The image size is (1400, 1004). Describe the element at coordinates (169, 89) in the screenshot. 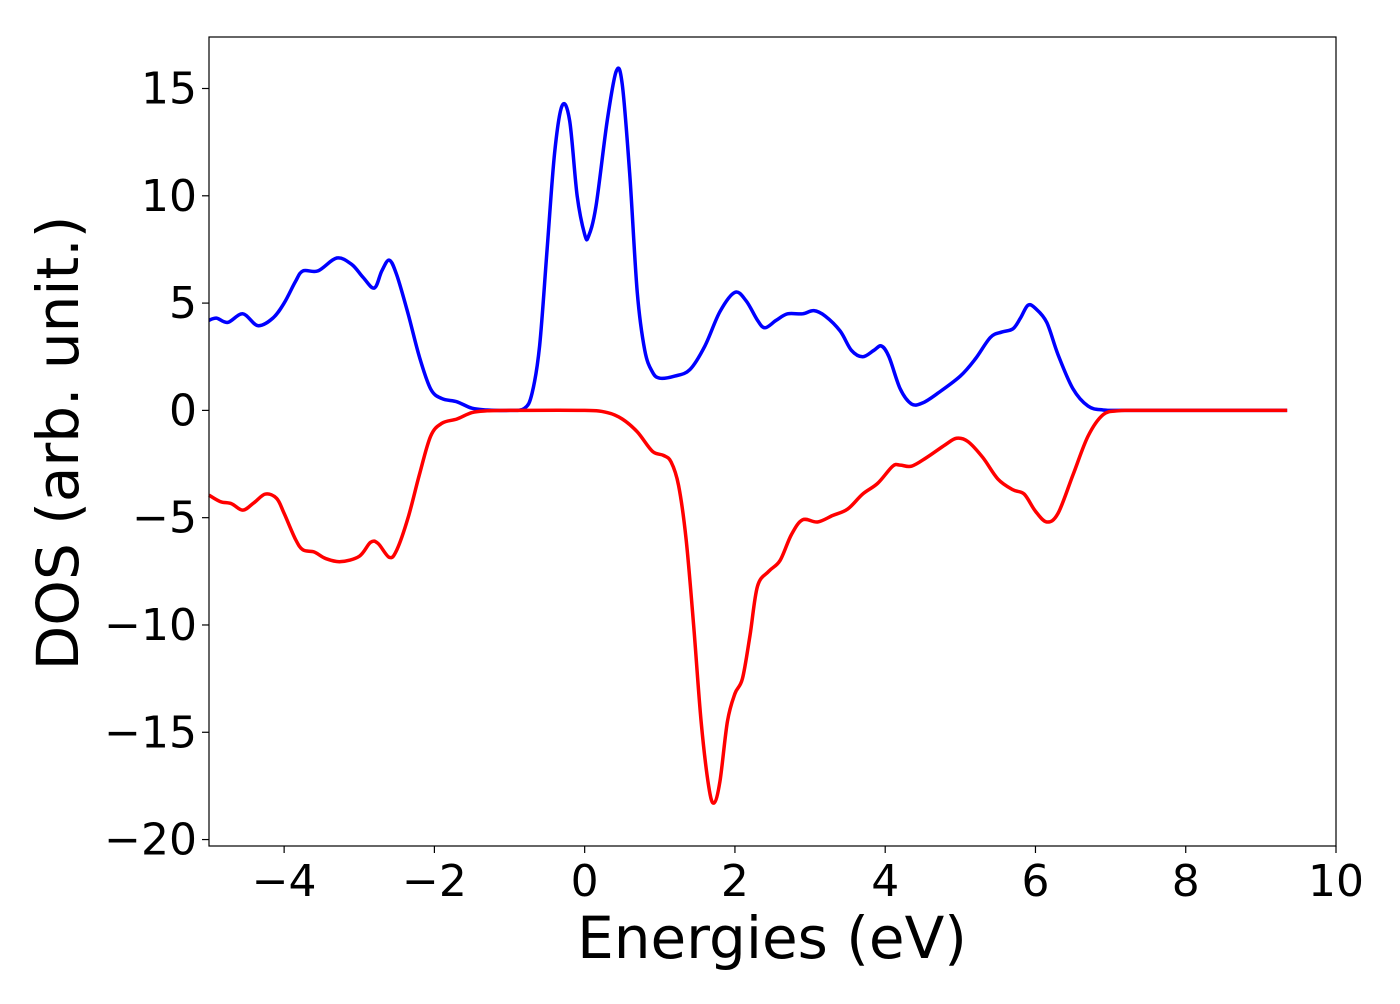

I see `y-tick-label: 15` at that location.